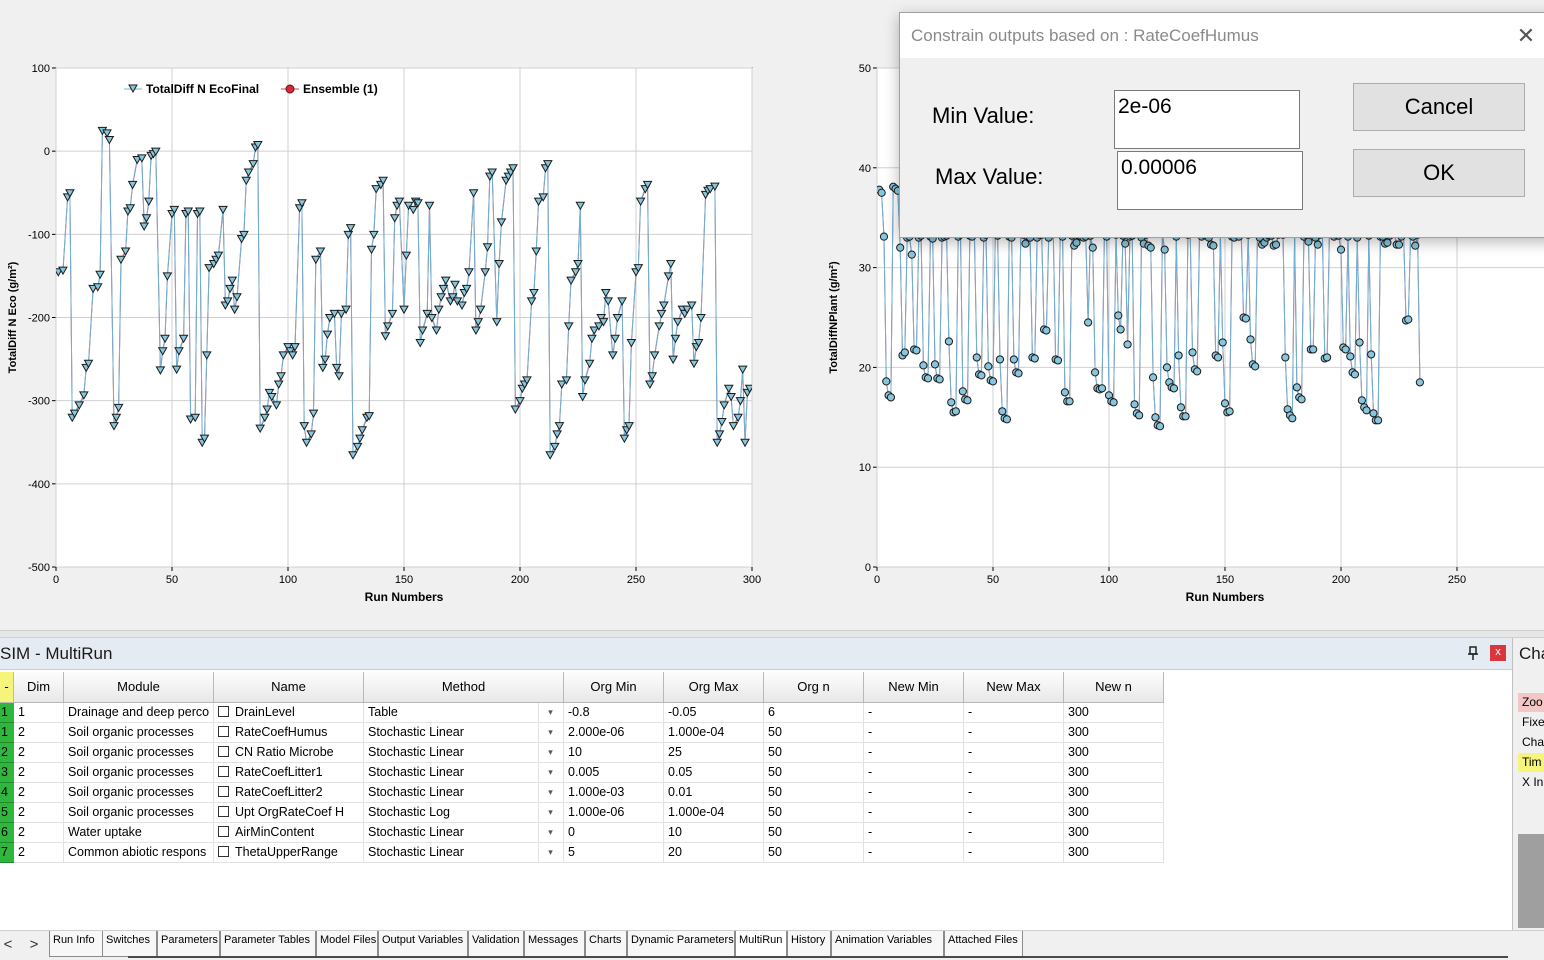 This screenshot has width=1544, height=960. Describe the element at coordinates (289, 833) in the screenshot. I see `parameter-name-cell: AirMinContent` at that location.